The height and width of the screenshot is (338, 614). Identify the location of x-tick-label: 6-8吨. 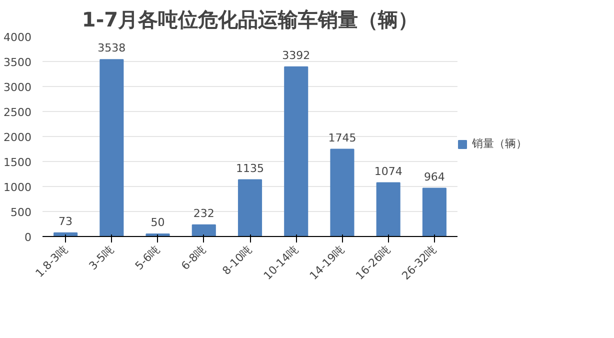
(193, 257).